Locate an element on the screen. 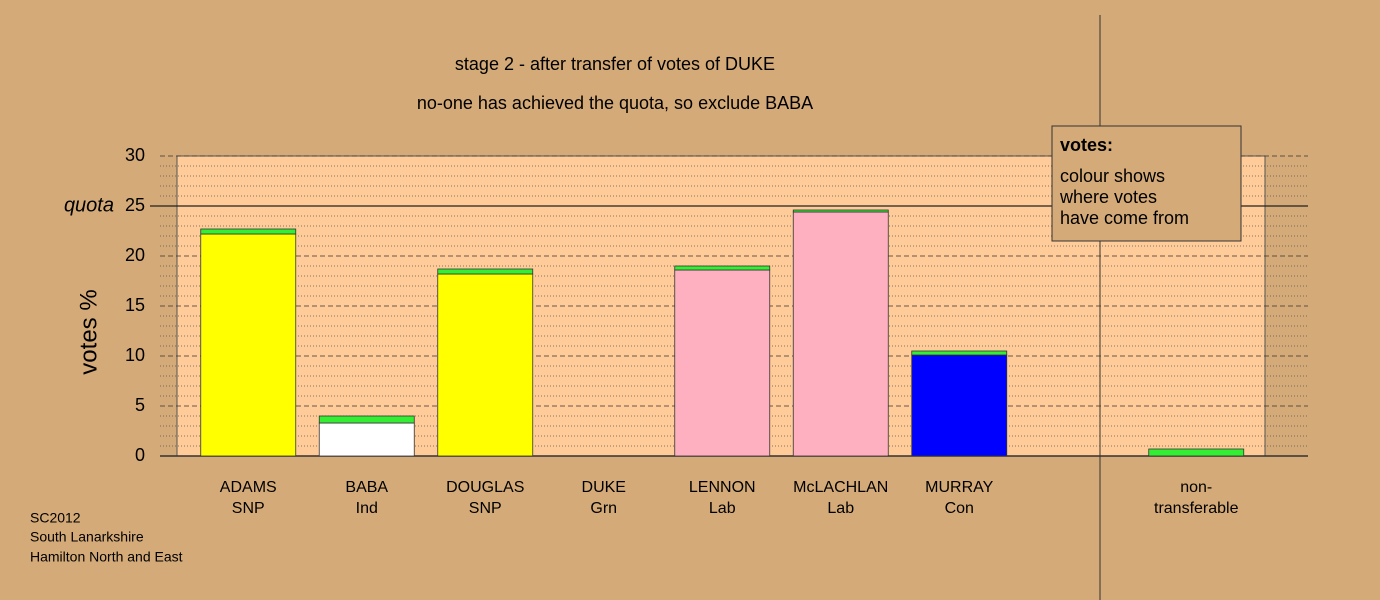 Image resolution: width=1380 pixels, height=600 pixels. y-tick-label: 5 is located at coordinates (140, 405).